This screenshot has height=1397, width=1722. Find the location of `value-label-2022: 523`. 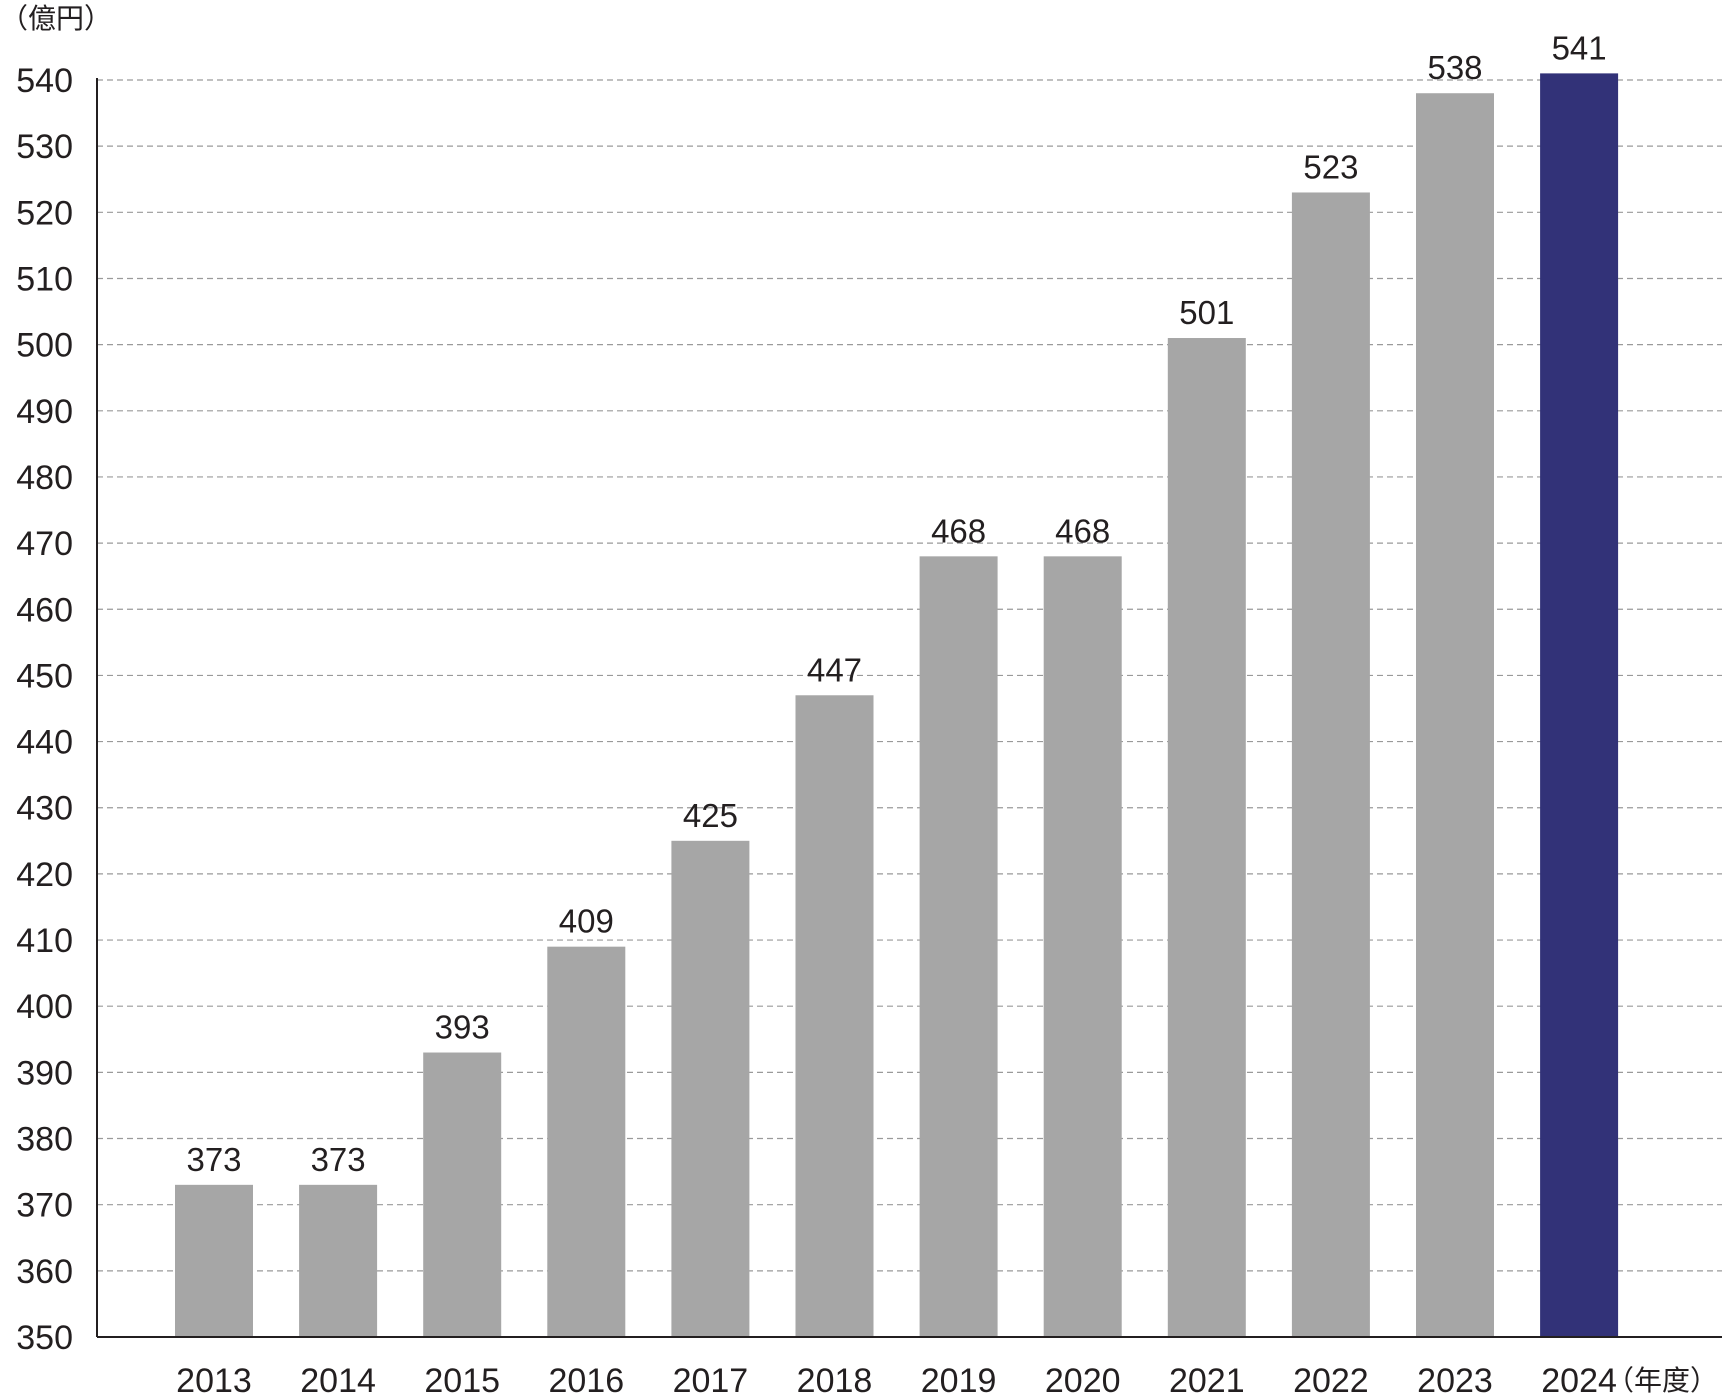

value-label-2022: 523 is located at coordinates (1330, 166).